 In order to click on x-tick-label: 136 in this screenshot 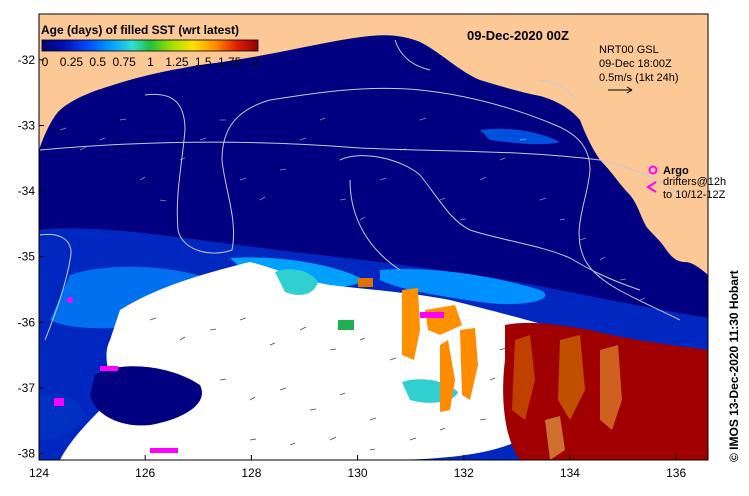, I will do `click(676, 473)`.